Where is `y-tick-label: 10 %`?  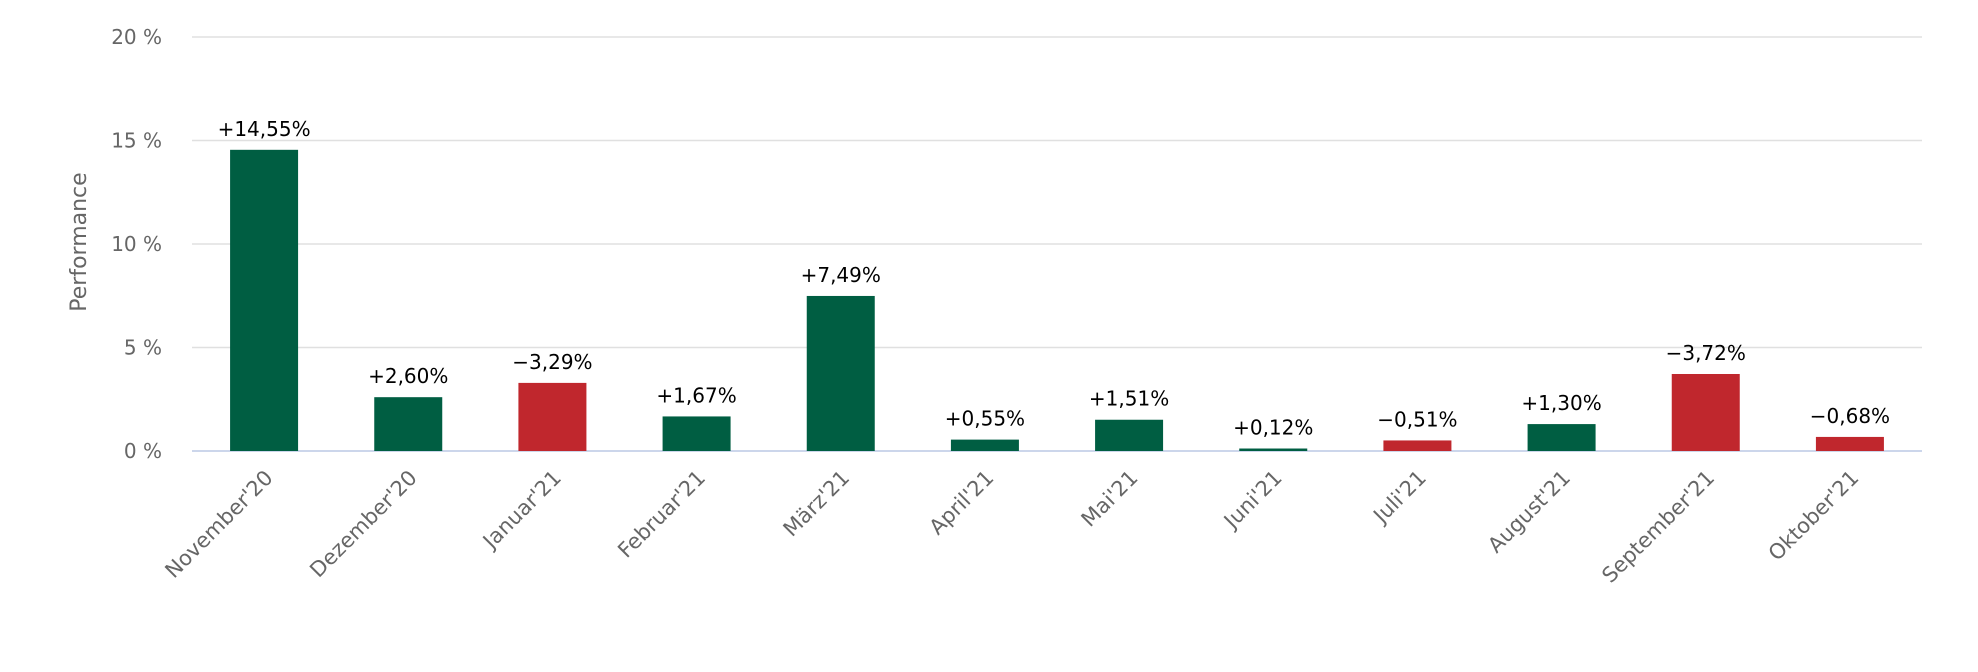 y-tick-label: 10 % is located at coordinates (136, 244).